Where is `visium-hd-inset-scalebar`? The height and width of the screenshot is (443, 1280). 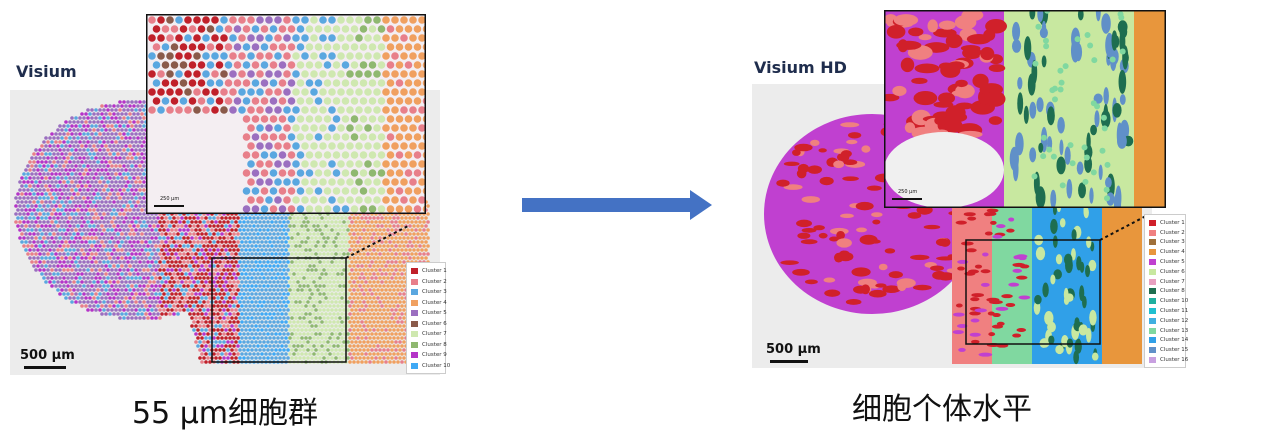
visium-hd-inset-scalebar is located at coordinates (907, 199).